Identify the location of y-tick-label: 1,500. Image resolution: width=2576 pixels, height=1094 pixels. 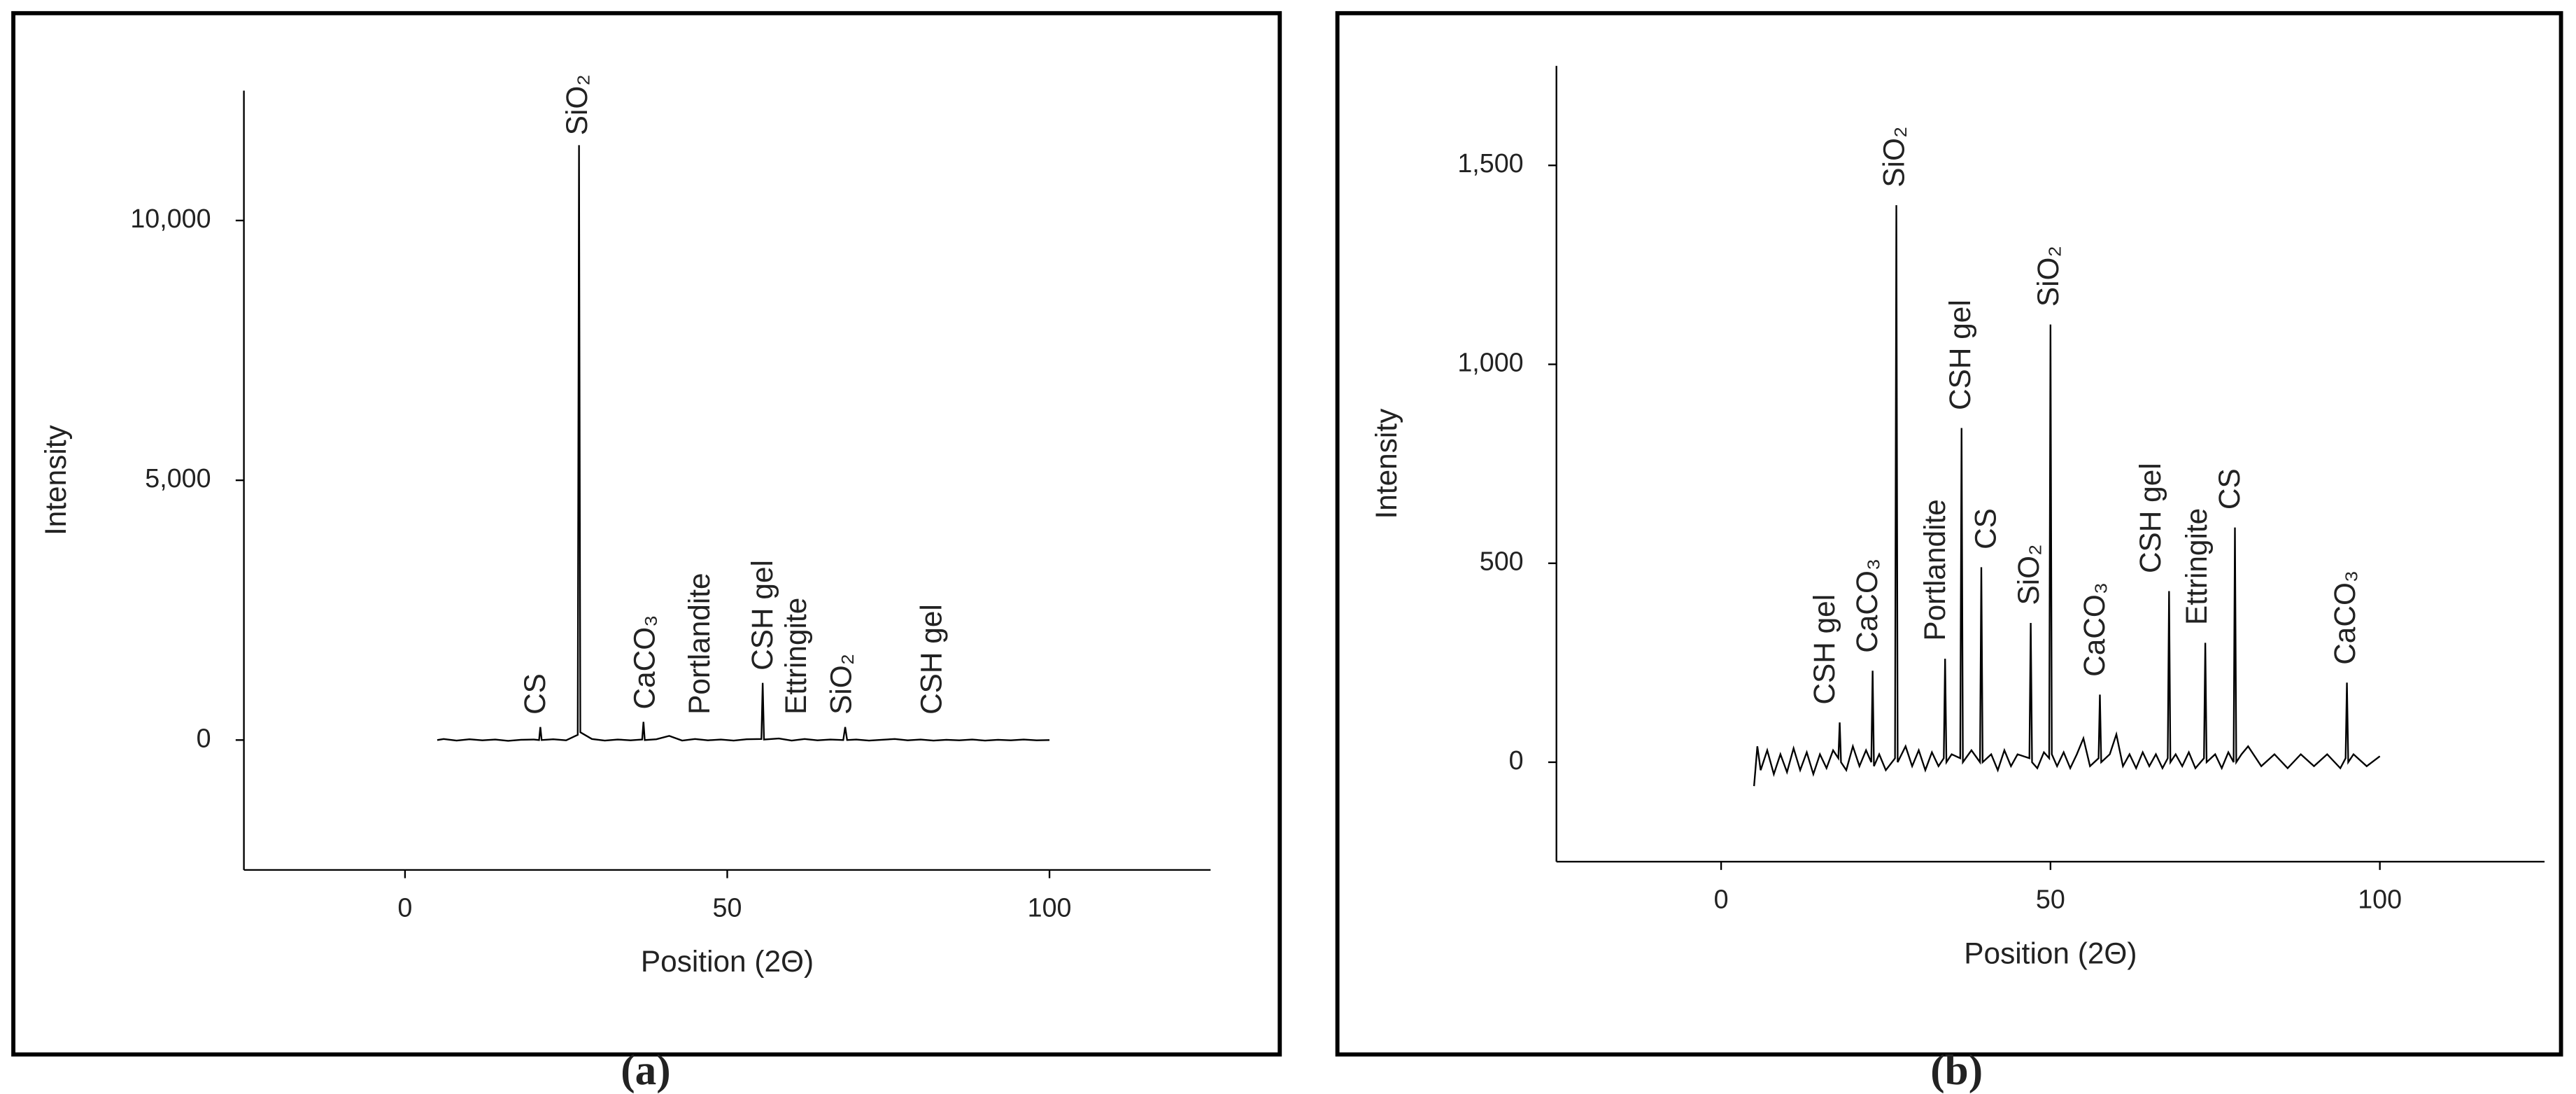
(1490, 163).